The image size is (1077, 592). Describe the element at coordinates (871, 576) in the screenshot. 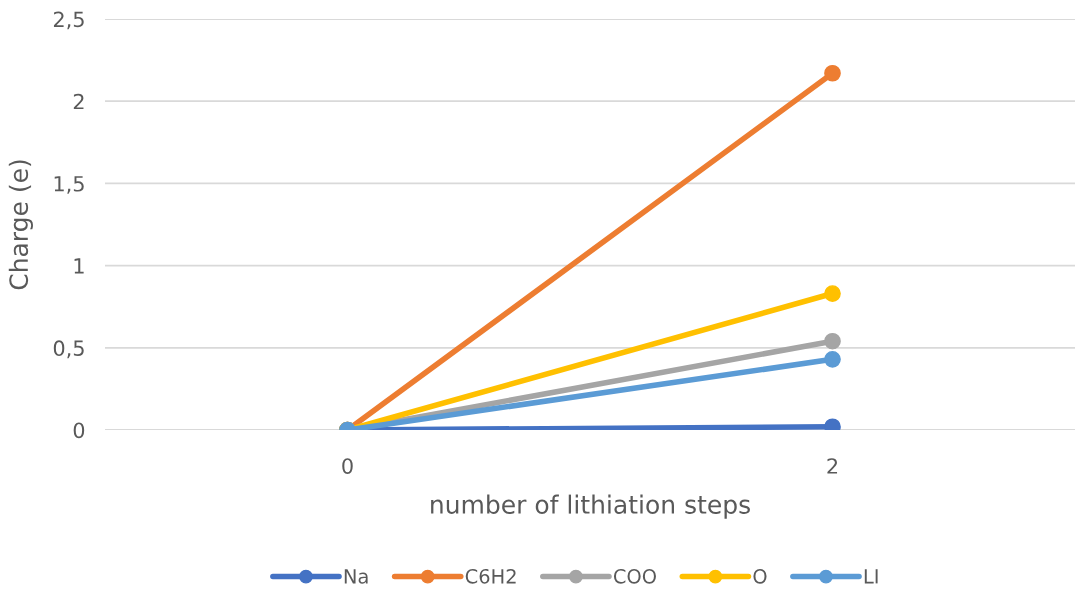

I see `legend-label: LI` at that location.